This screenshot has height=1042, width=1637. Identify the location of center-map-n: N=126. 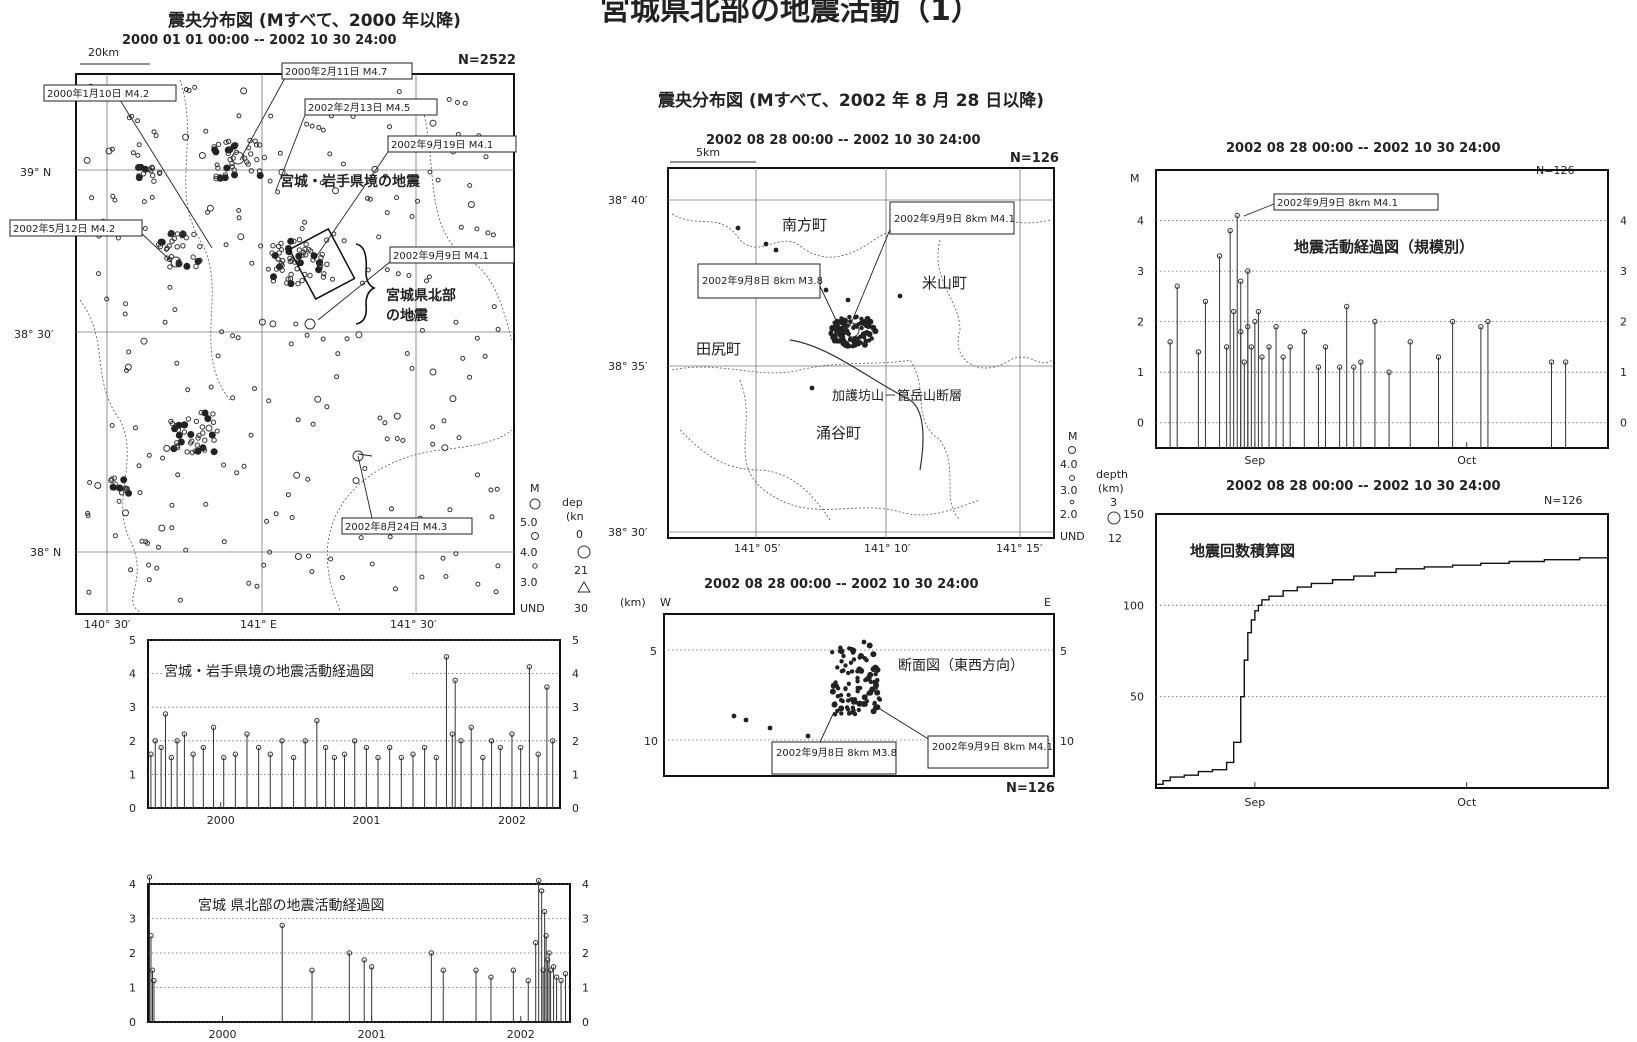
(1034, 158).